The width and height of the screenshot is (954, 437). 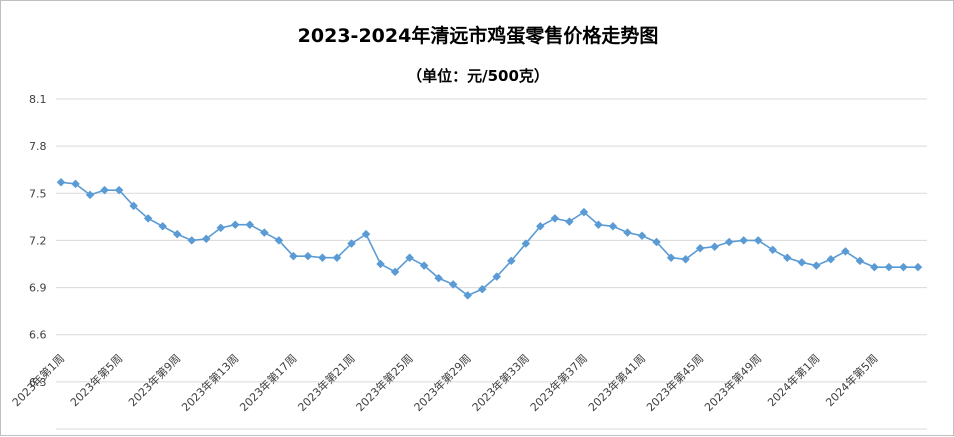 I want to click on y-tick-label: 6.3, so click(x=38, y=382).